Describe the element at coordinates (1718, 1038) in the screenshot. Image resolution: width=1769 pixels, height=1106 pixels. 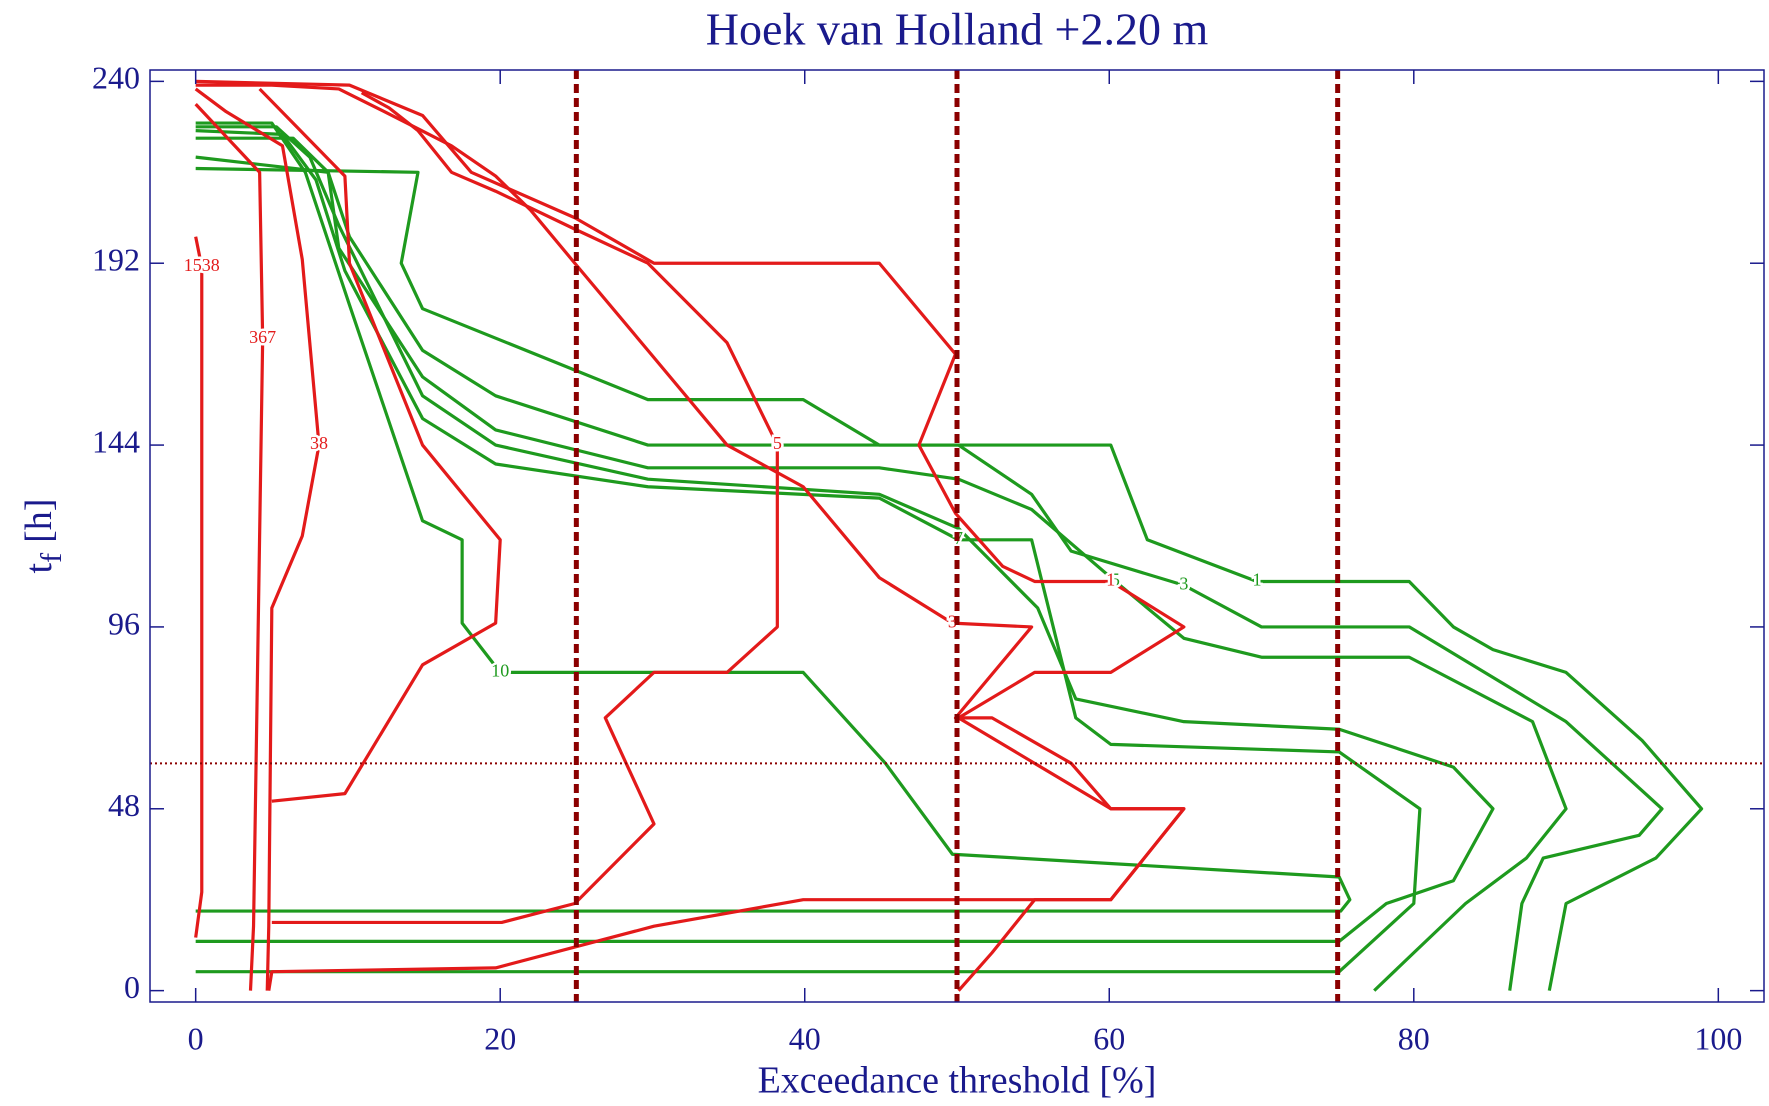
I see `x-tick-label: 100` at that location.